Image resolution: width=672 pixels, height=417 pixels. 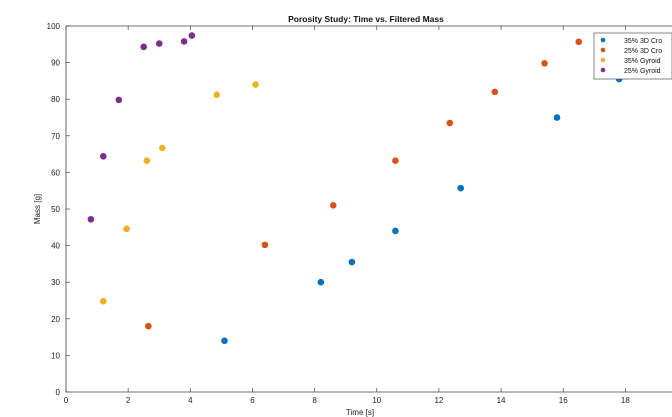 What do you see at coordinates (55, 282) in the screenshot?
I see `y-tick-label: 30` at bounding box center [55, 282].